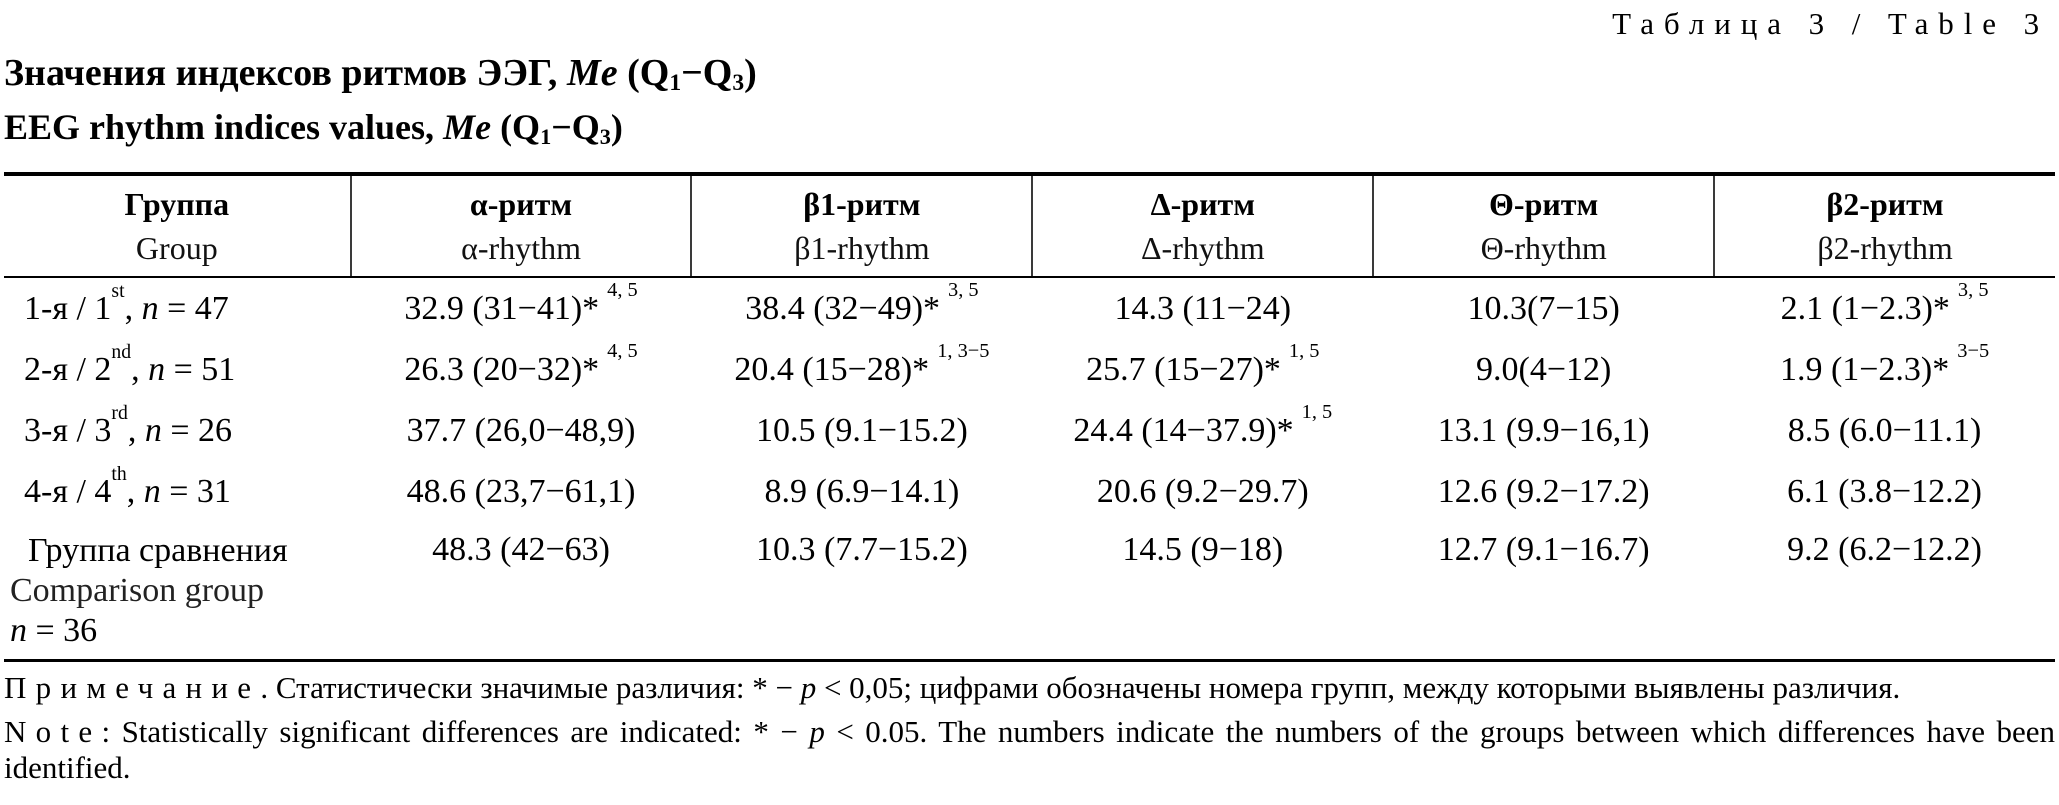  Describe the element at coordinates (1885, 204) in the screenshot. I see `header-label-ru: β2-ритм` at that location.